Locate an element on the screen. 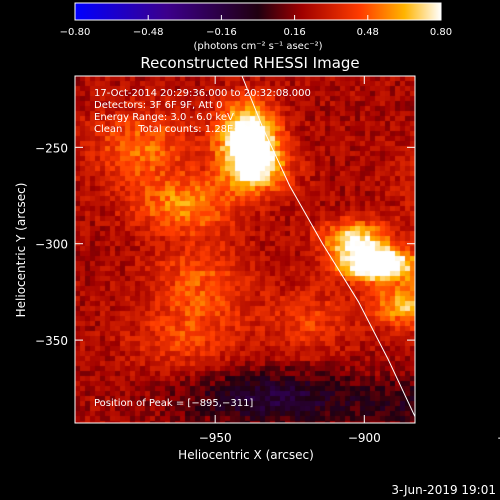 This screenshot has width=500, height=500. y-tick-label: −350 is located at coordinates (51, 341).